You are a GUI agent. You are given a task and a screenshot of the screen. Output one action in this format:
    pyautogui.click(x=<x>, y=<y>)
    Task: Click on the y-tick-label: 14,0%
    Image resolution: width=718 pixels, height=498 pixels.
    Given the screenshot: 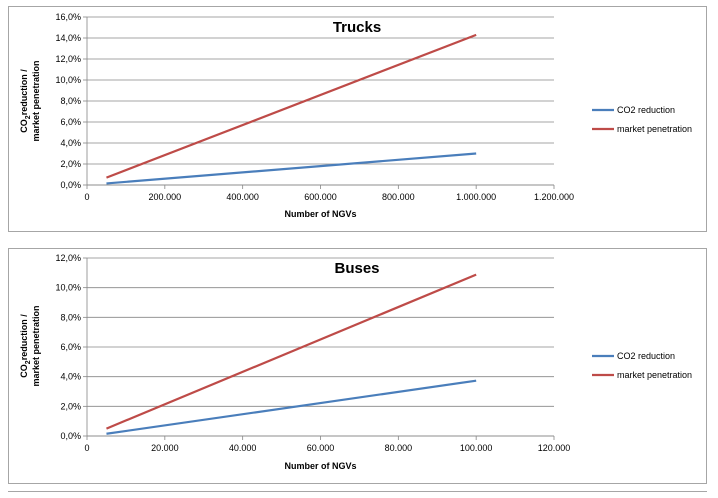 What is the action you would take?
    pyautogui.click(x=68, y=38)
    